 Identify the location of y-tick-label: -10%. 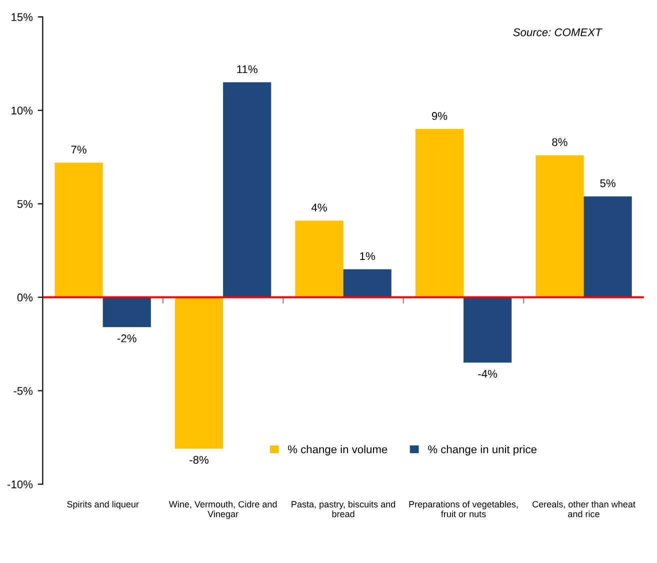
(20, 484).